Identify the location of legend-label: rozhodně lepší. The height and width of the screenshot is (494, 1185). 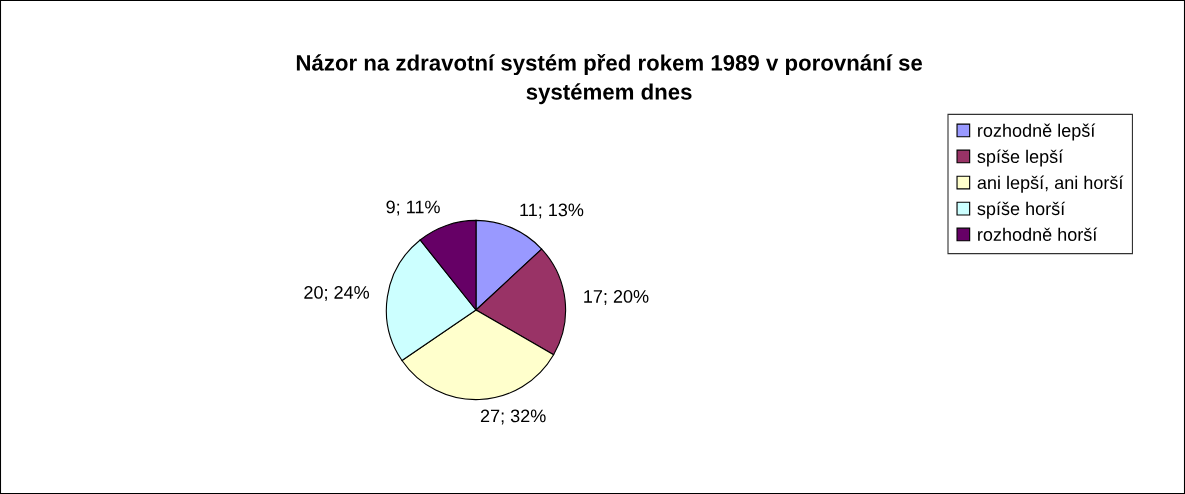
(1037, 132).